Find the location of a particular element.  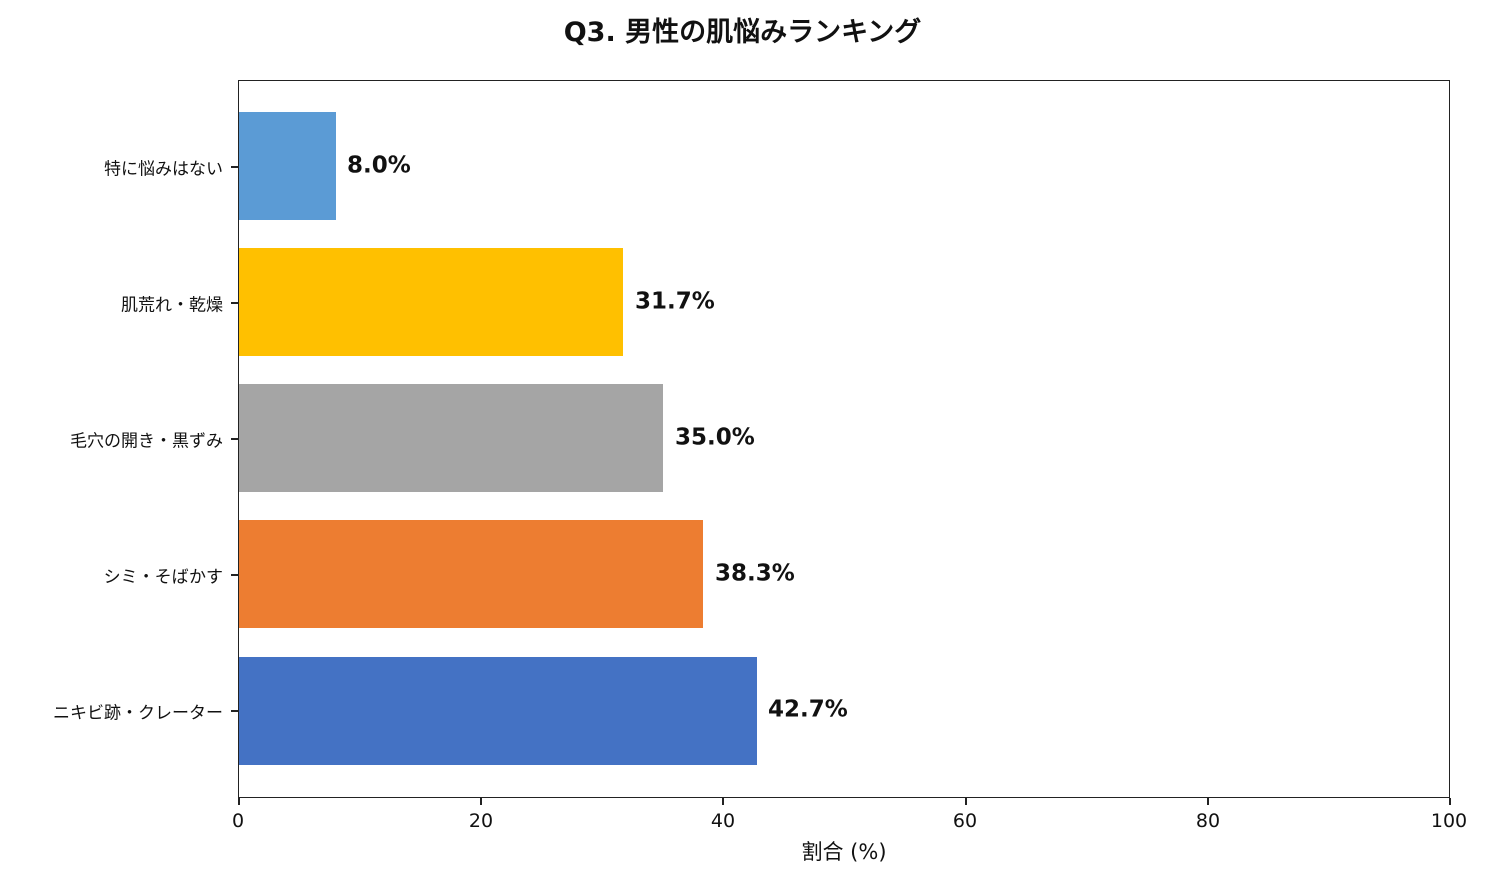

x-tick-label: 80 is located at coordinates (1208, 821).